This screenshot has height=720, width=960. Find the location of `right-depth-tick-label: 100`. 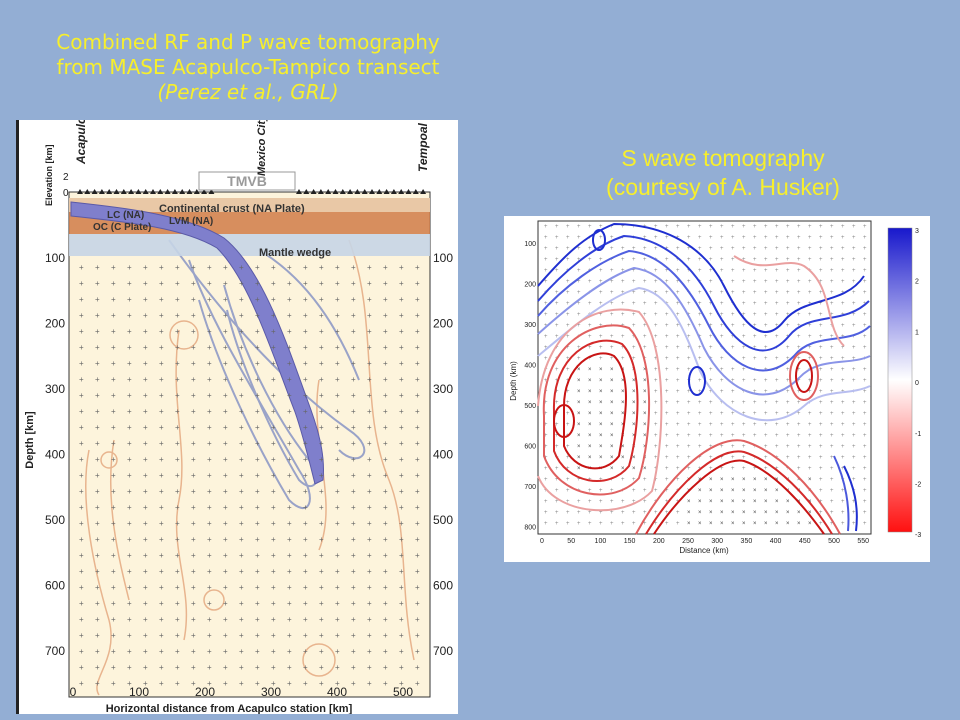

right-depth-tick-label: 100 is located at coordinates (443, 258).